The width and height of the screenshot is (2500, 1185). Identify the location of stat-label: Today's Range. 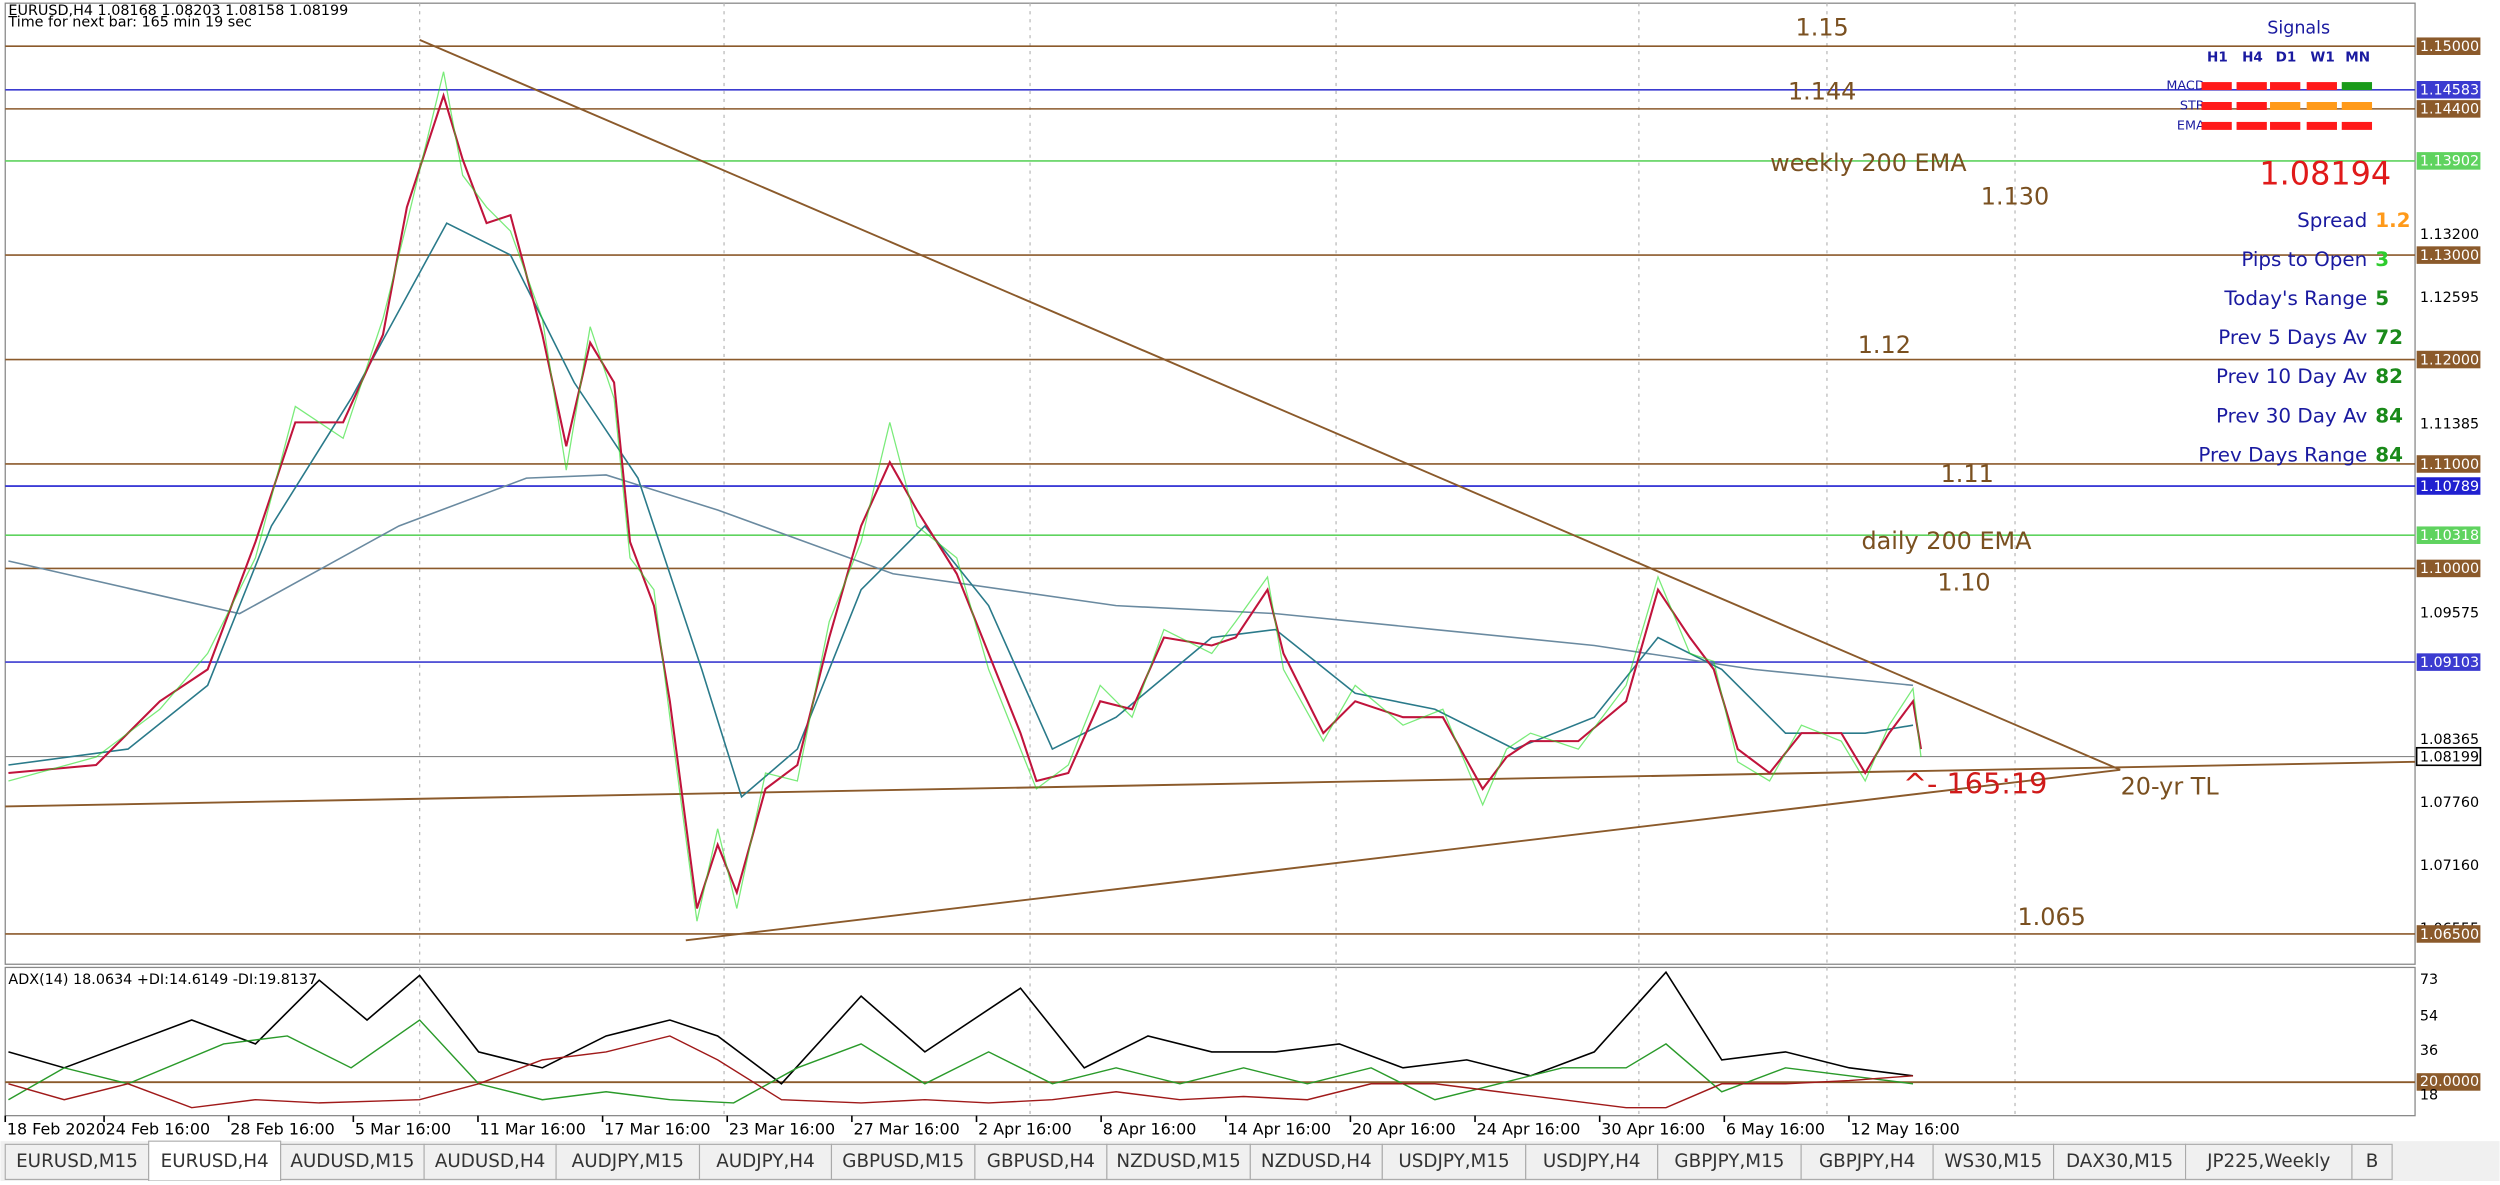
(2295, 298).